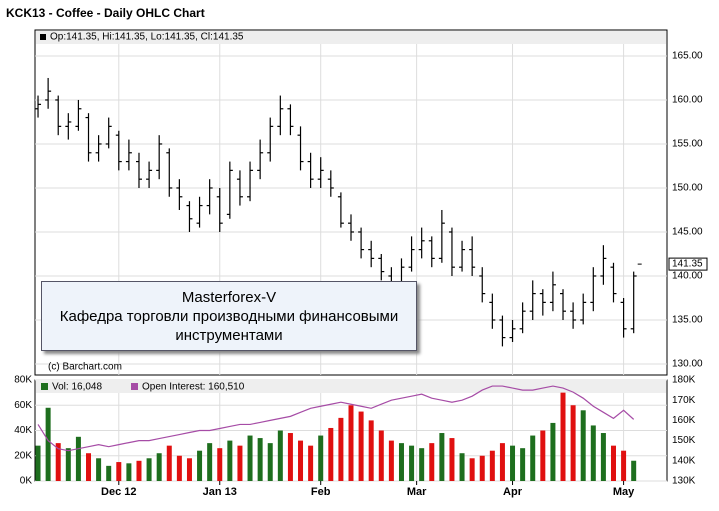  What do you see at coordinates (624, 492) in the screenshot?
I see `x-tick-label: May` at bounding box center [624, 492].